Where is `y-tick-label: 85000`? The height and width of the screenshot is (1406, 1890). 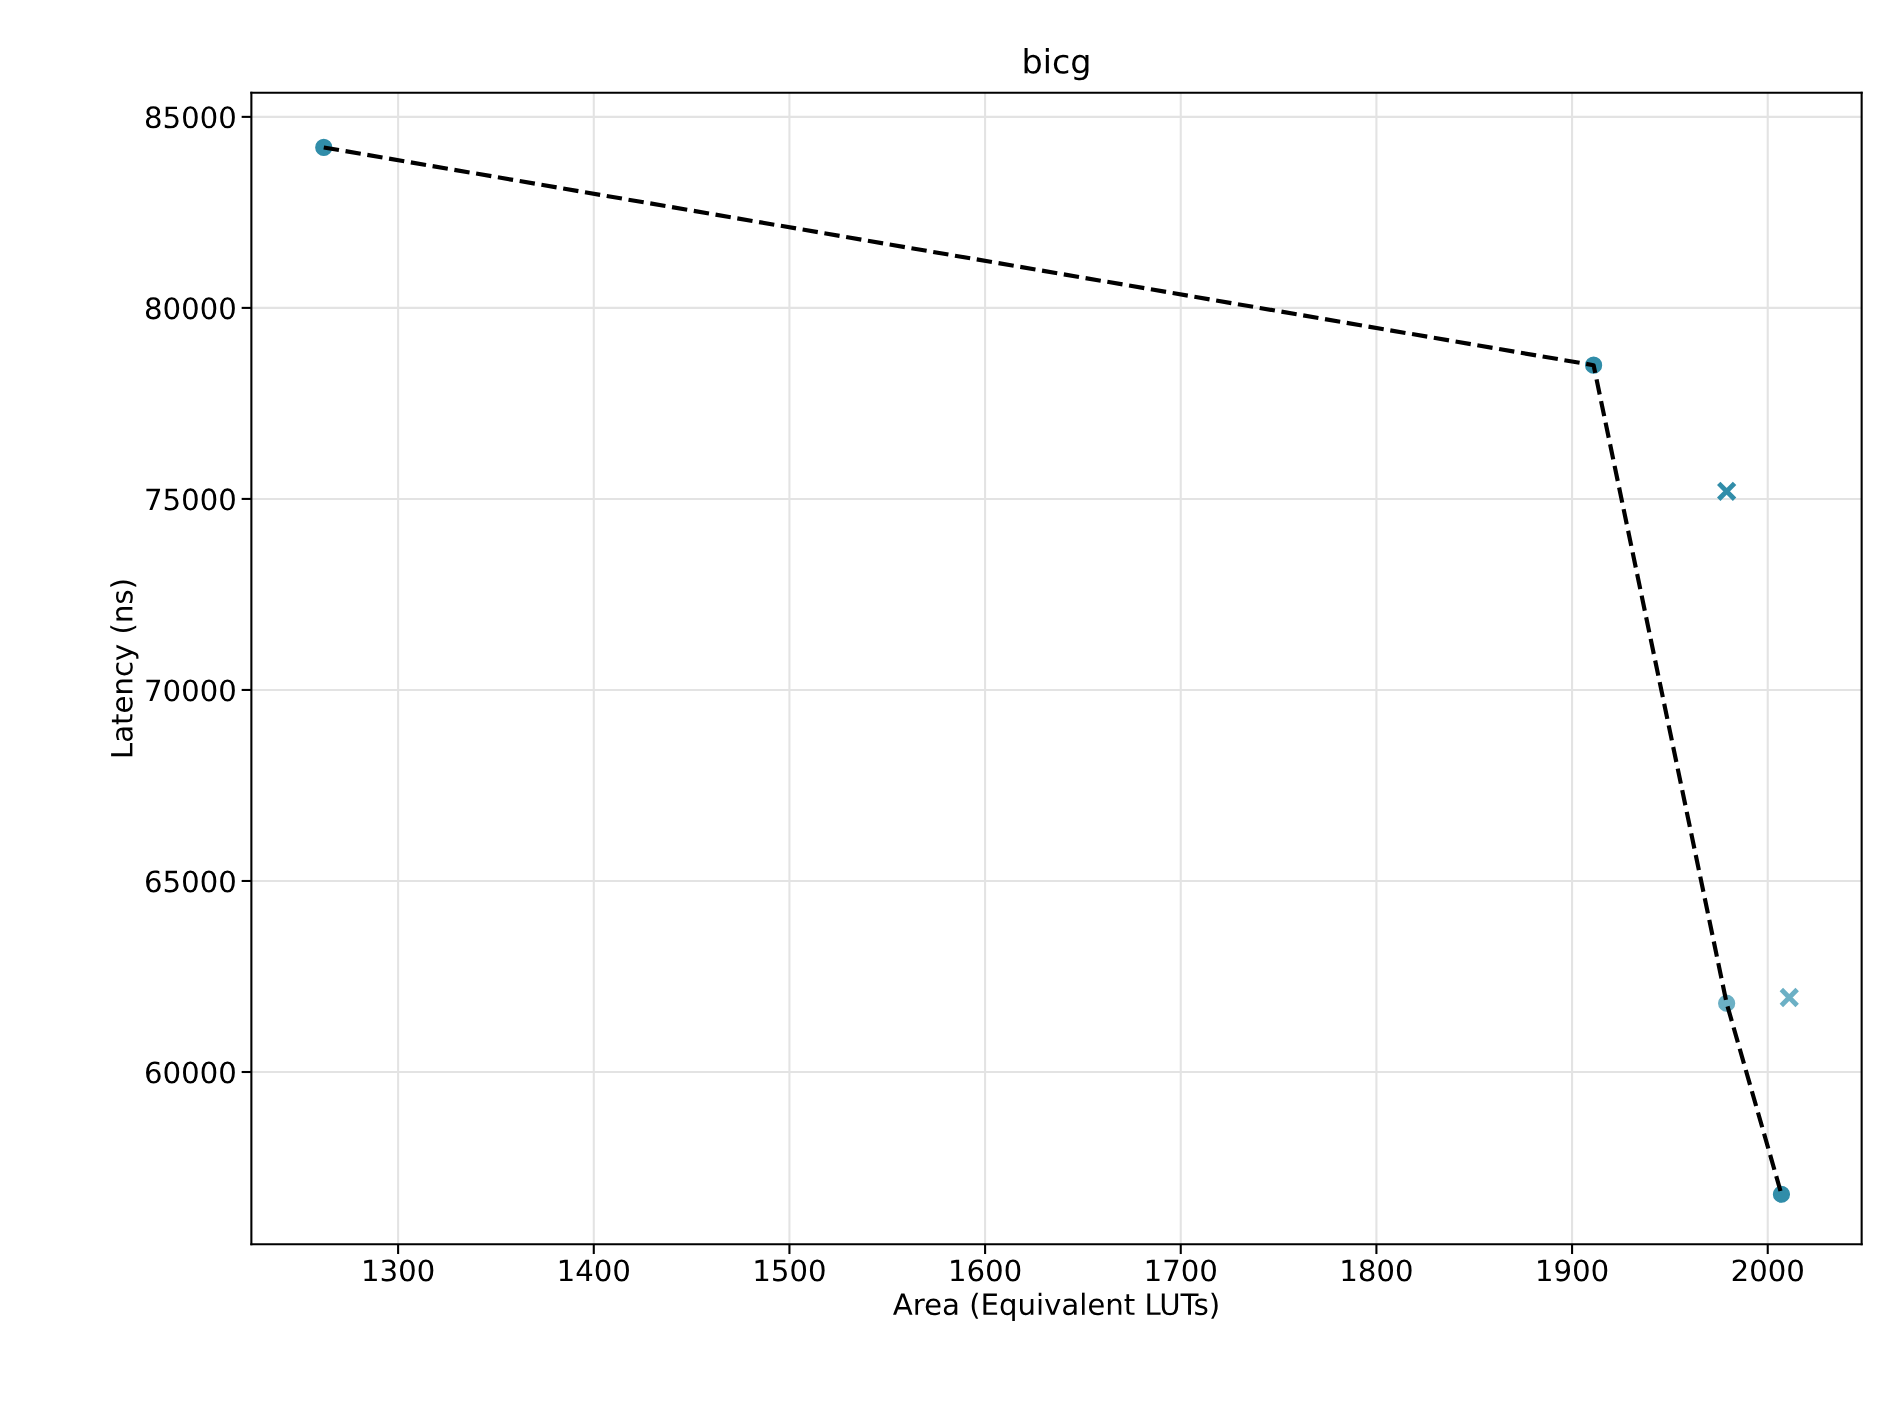
y-tick-label: 85000 is located at coordinates (190, 117).